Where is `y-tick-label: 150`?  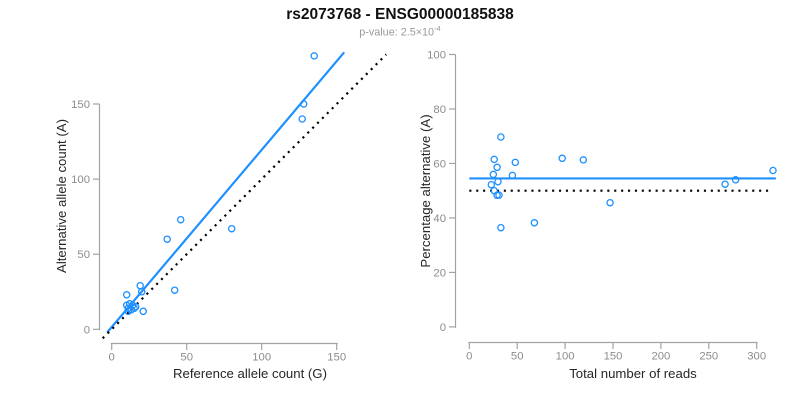
y-tick-label: 150 is located at coordinates (80, 105).